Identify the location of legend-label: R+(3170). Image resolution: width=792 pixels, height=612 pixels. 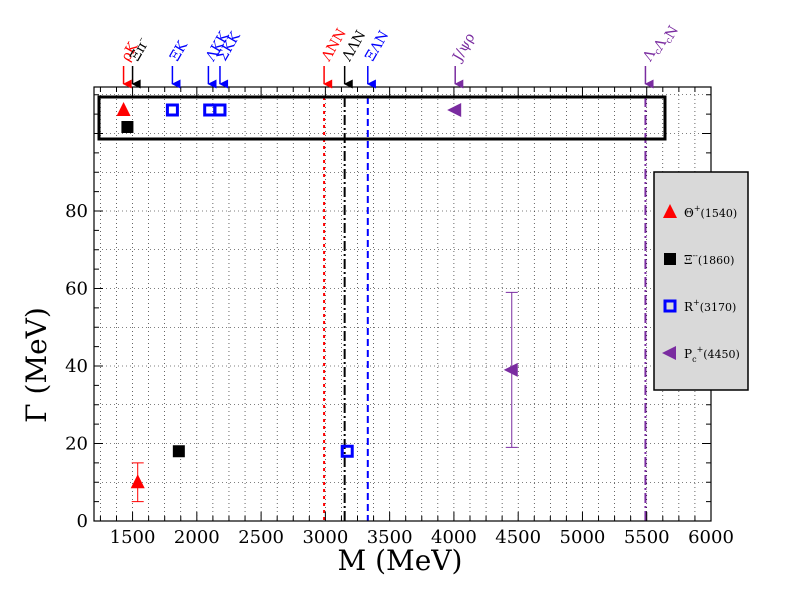
(710, 306).